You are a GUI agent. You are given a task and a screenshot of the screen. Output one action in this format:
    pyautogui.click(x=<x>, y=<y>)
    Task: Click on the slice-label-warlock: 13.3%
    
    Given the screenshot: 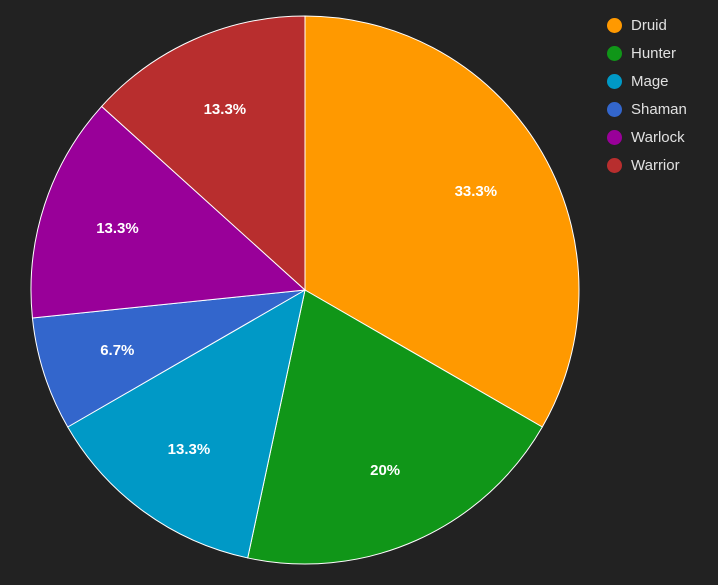 What is the action you would take?
    pyautogui.click(x=117, y=228)
    